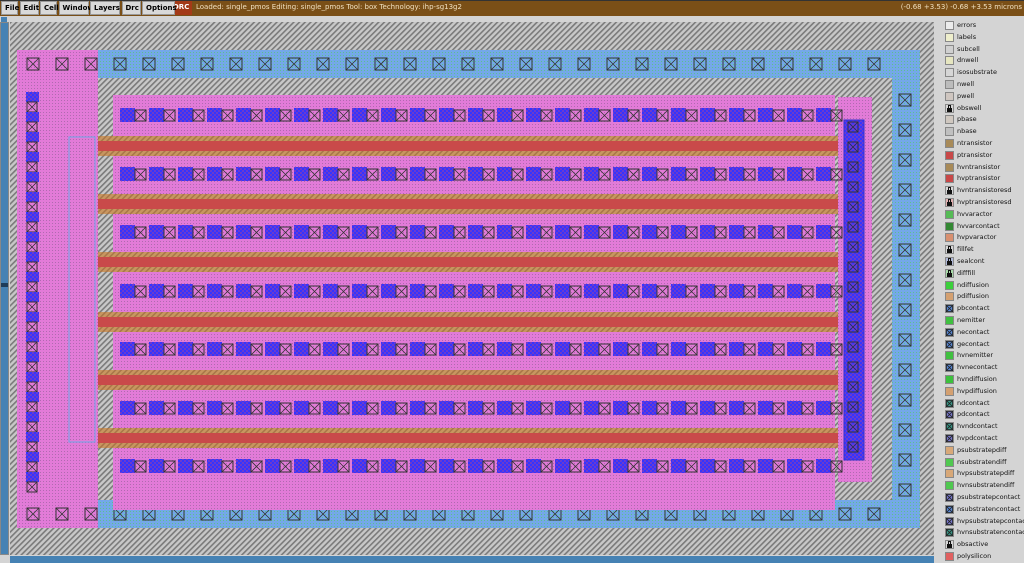  I want to click on layer-hvnsubstratendiff: hvnsubstratendiff, so click(982, 486).